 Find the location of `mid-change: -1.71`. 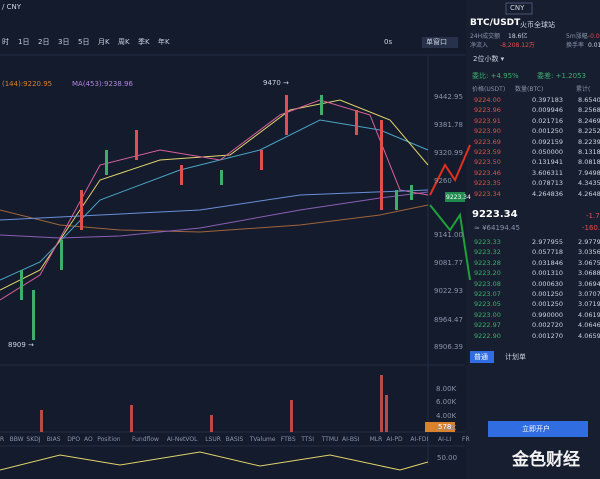

mid-change: -1.71 is located at coordinates (593, 216).